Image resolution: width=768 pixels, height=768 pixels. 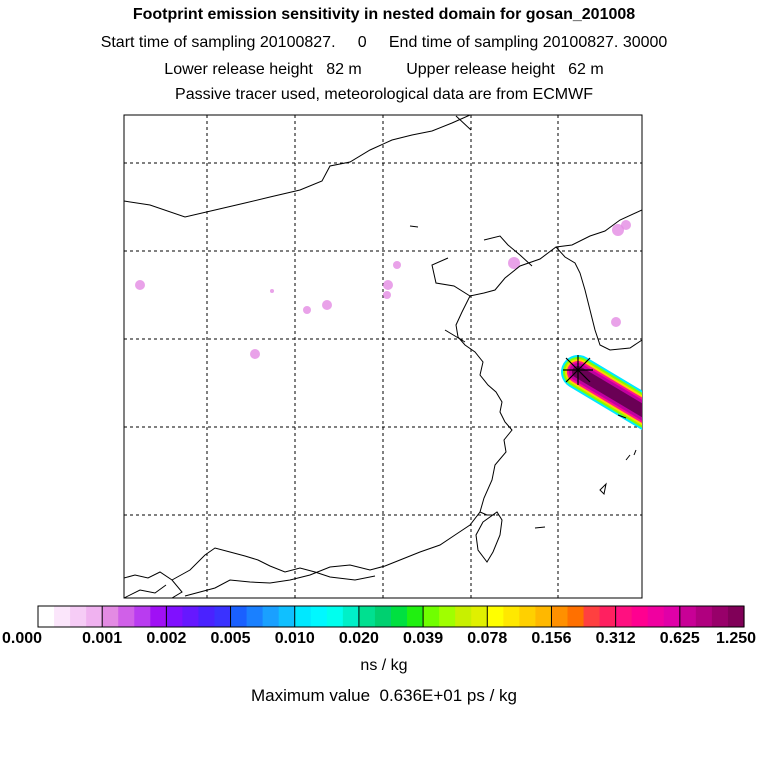 What do you see at coordinates (384, 665) in the screenshot?
I see `colorbar-units: ns / kg` at bounding box center [384, 665].